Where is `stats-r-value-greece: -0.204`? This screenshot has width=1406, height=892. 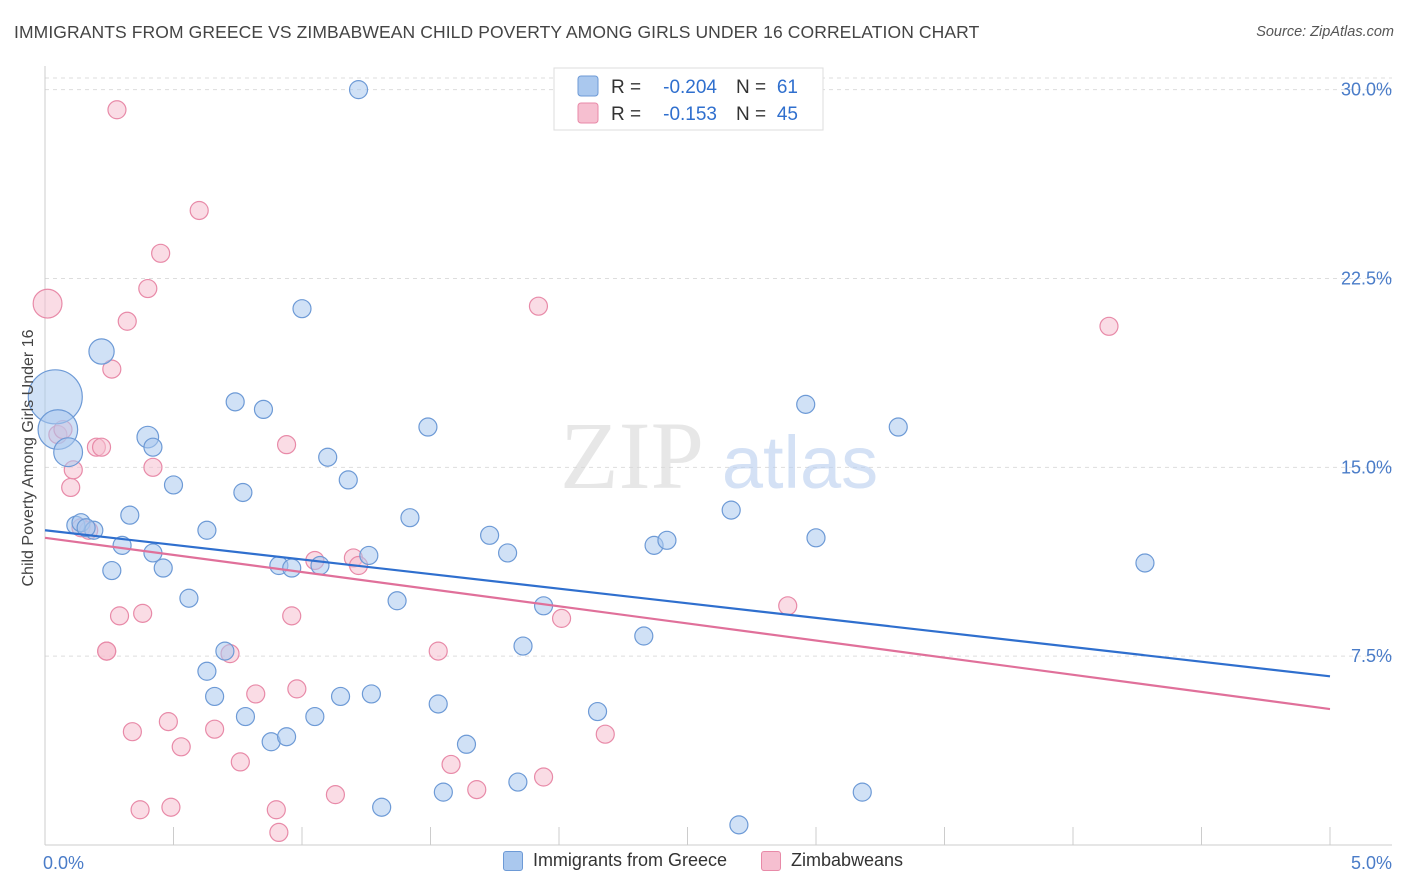
stats-r-value-greece: -0.204 is located at coordinates (690, 87).